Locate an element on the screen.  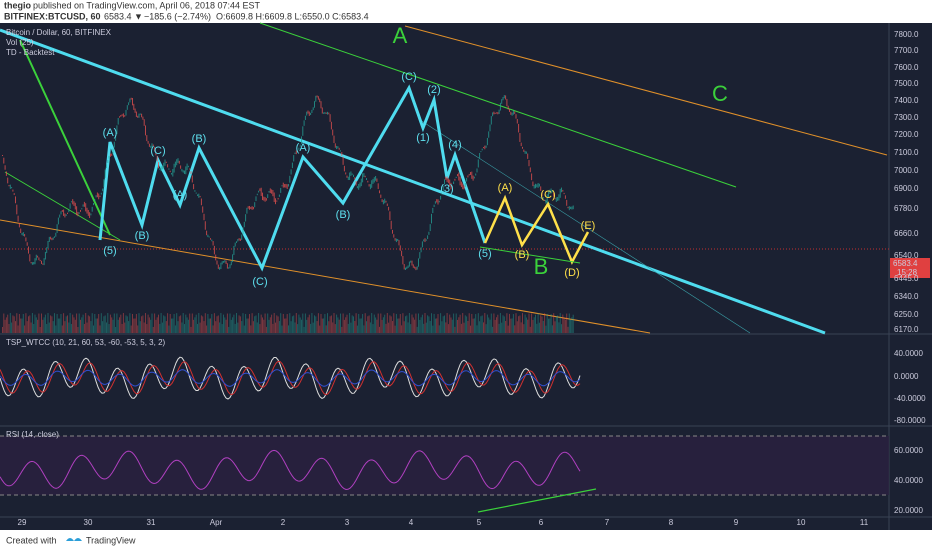
price-axis-label: 7100.0 is located at coordinates (906, 152).